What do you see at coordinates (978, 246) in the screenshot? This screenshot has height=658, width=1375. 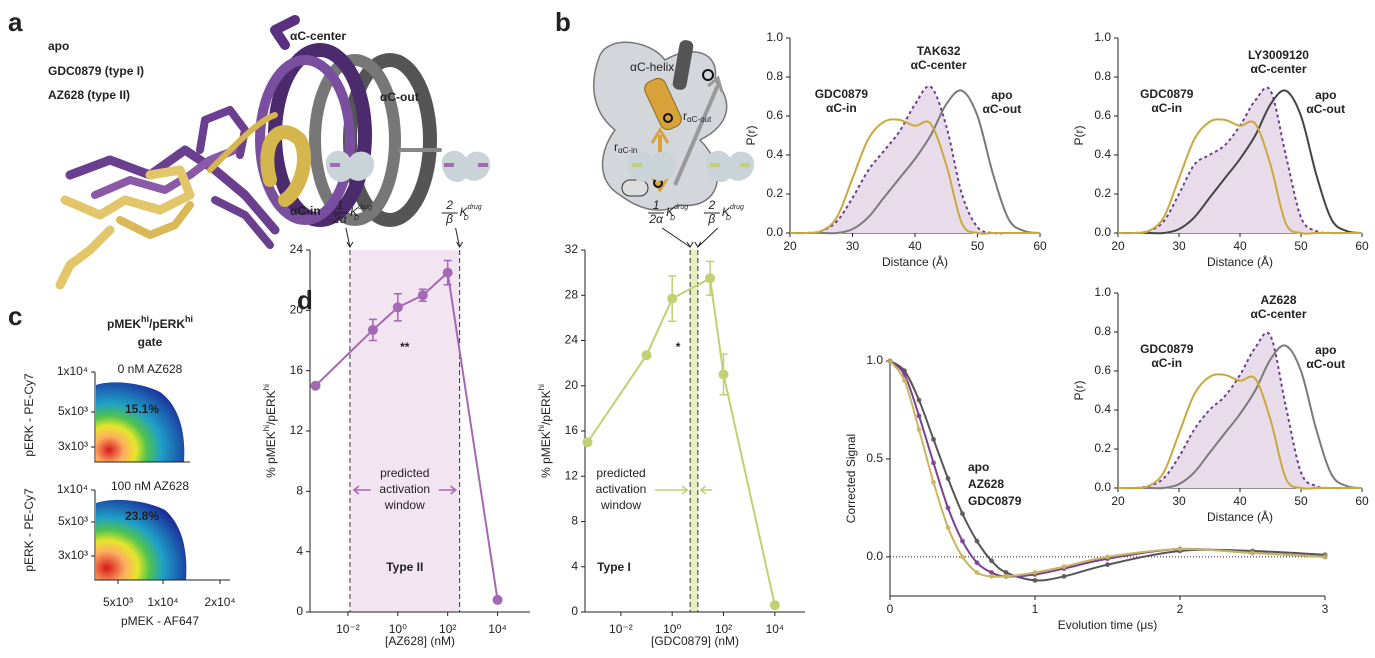 I see `x-tick-label: 50` at bounding box center [978, 246].